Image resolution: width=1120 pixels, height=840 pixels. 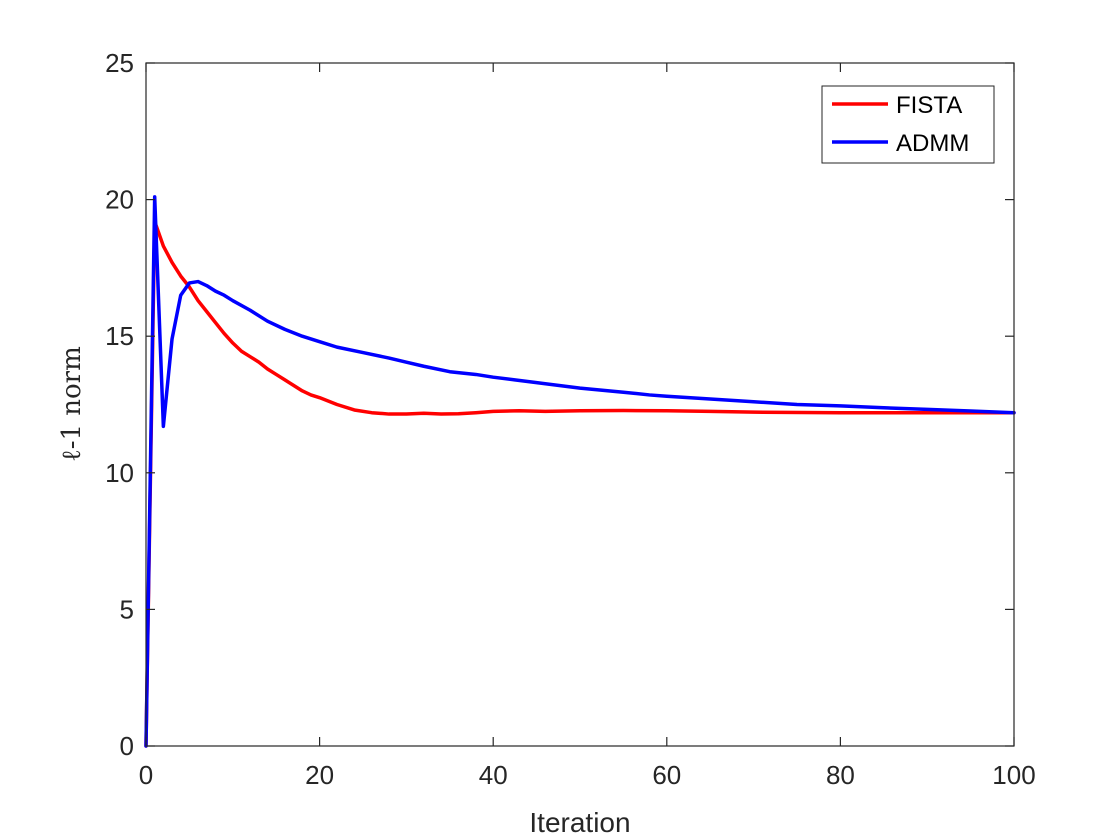 I want to click on y-tick-label: 25, so click(x=119, y=63).